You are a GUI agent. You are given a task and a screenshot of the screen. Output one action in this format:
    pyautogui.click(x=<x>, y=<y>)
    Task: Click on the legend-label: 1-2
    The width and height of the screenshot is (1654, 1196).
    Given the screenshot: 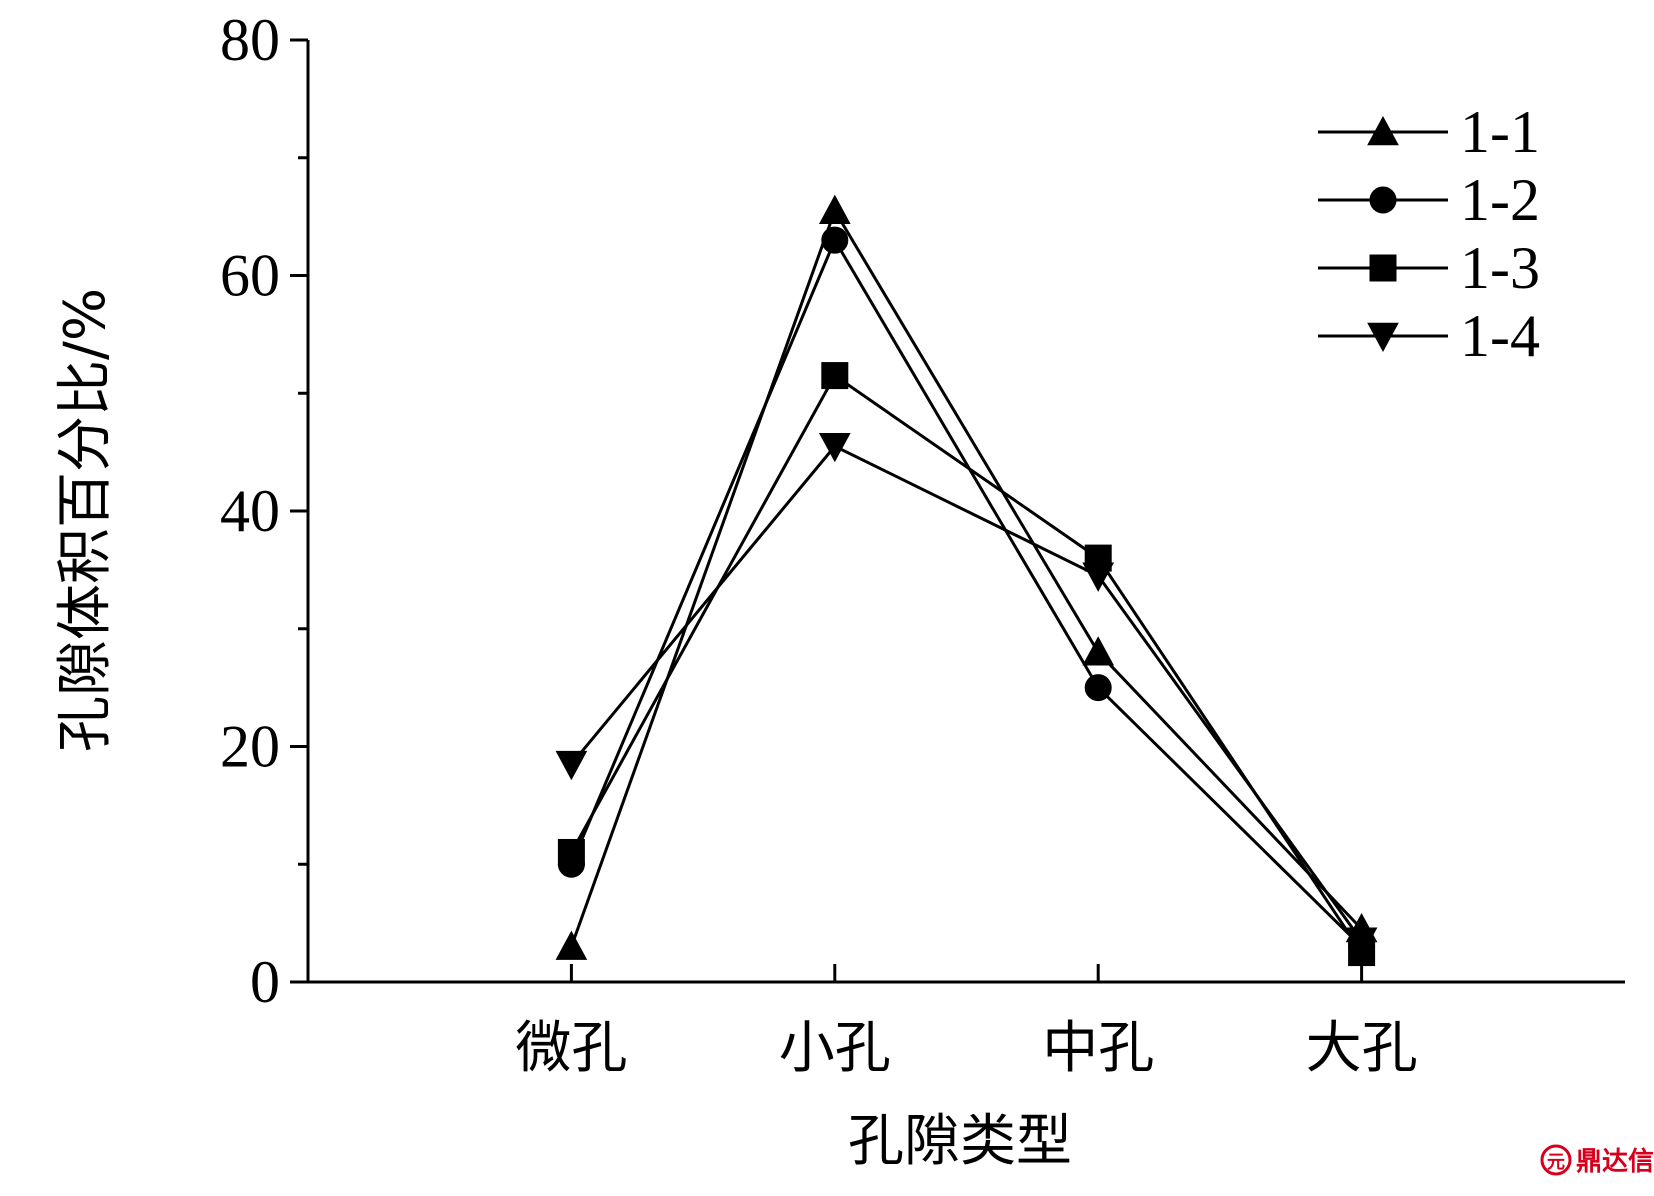 What is the action you would take?
    pyautogui.click(x=1500, y=200)
    